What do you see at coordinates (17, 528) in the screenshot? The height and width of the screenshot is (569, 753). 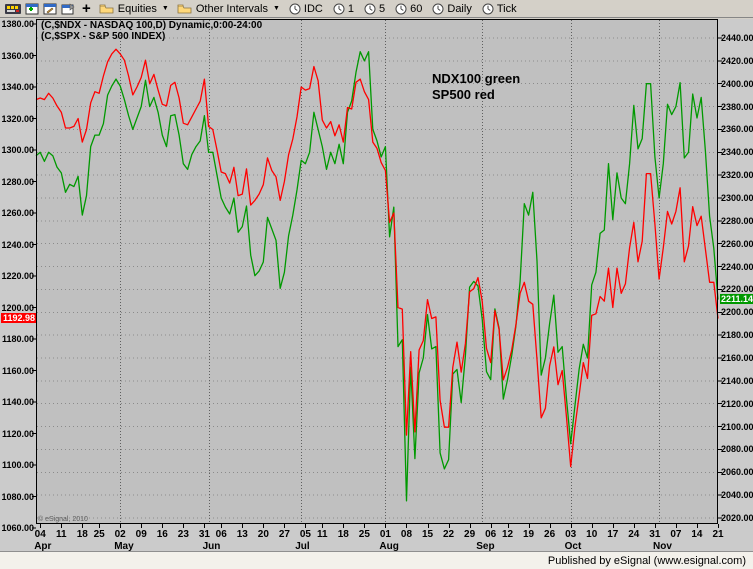 I see `left-axis-label: 1060.00` at bounding box center [17, 528].